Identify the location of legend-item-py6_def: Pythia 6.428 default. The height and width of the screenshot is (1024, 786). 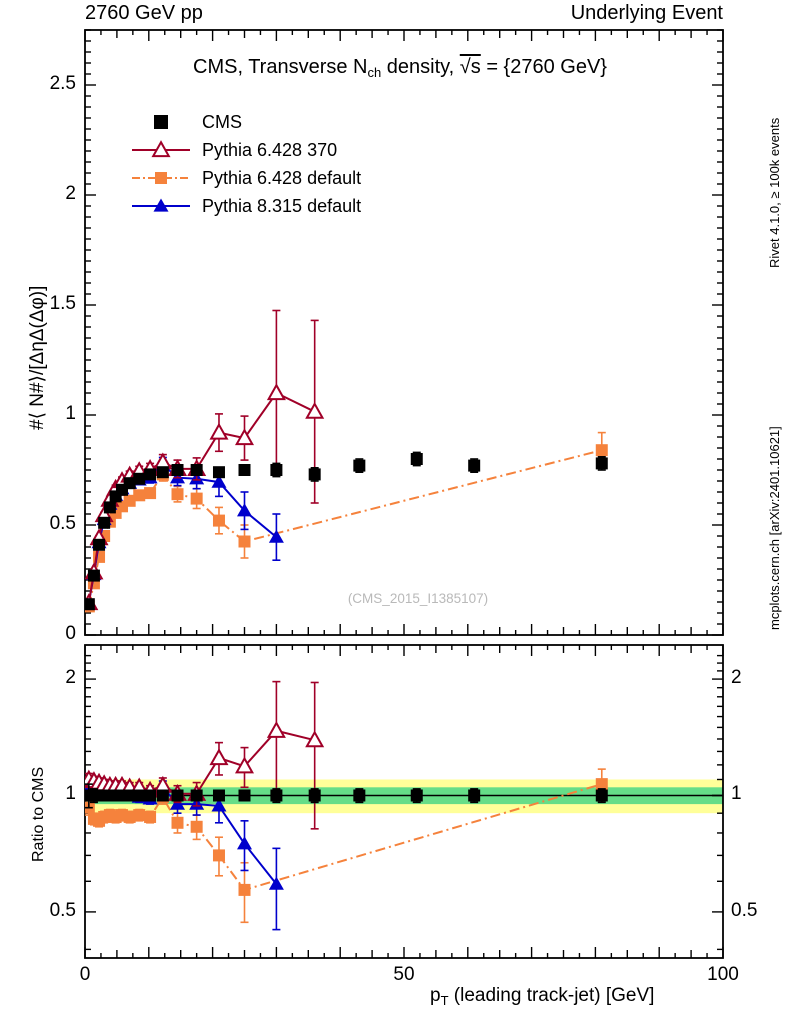
(245, 178).